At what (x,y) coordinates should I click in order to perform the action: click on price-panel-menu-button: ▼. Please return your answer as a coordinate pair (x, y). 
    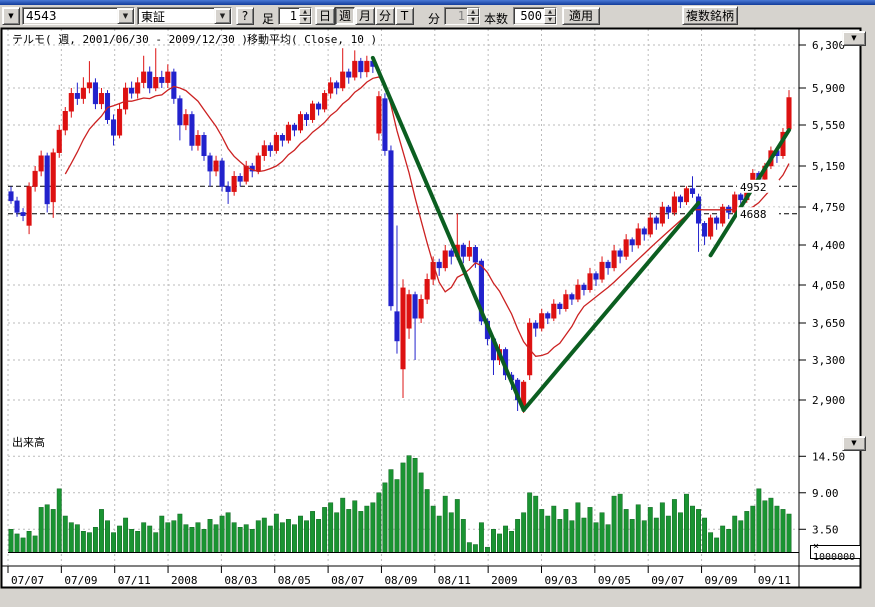
    Looking at the image, I should click on (854, 38).